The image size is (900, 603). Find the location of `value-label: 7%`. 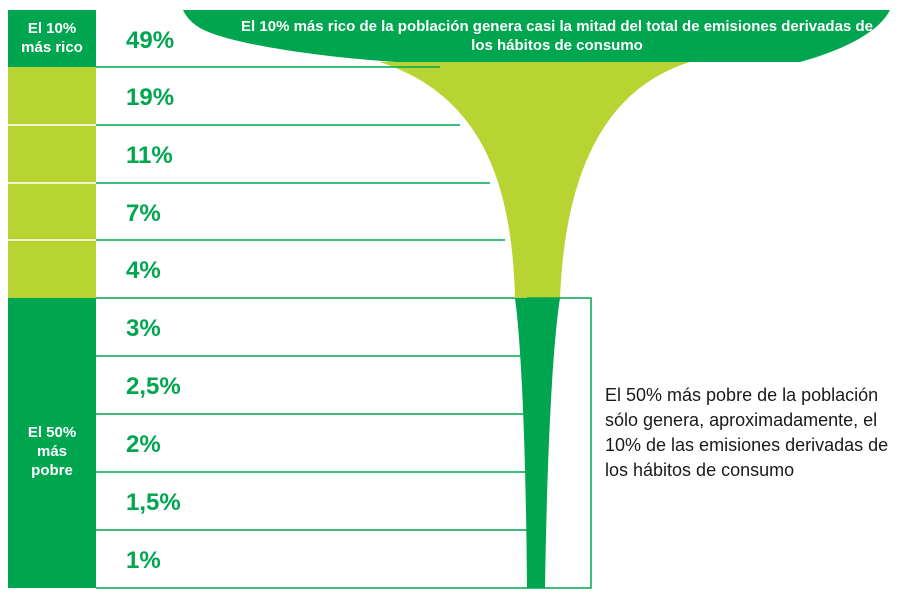

value-label: 7% is located at coordinates (143, 213).